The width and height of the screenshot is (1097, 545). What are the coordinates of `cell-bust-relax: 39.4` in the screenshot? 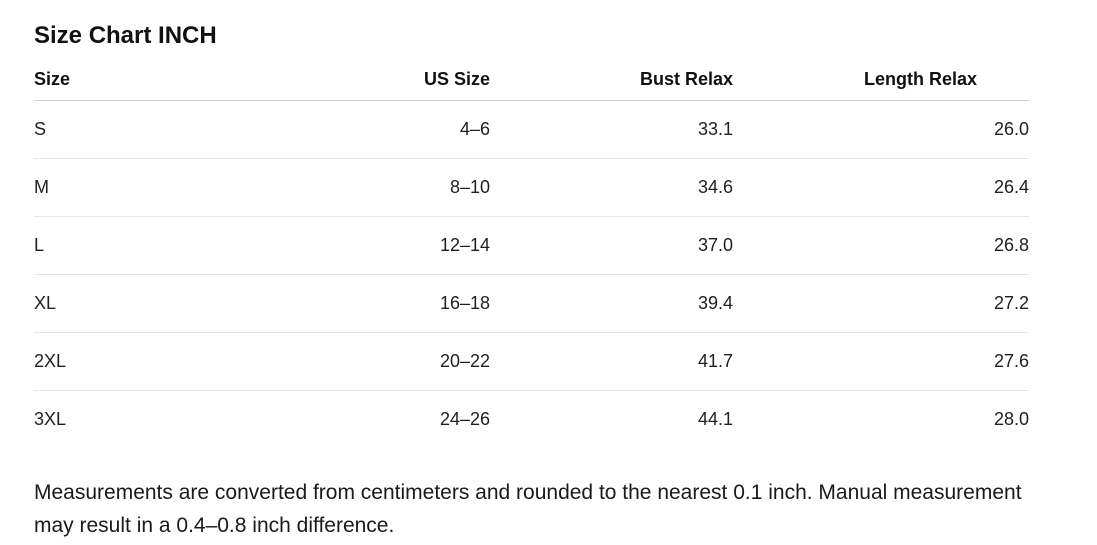 It's located at (611, 303).